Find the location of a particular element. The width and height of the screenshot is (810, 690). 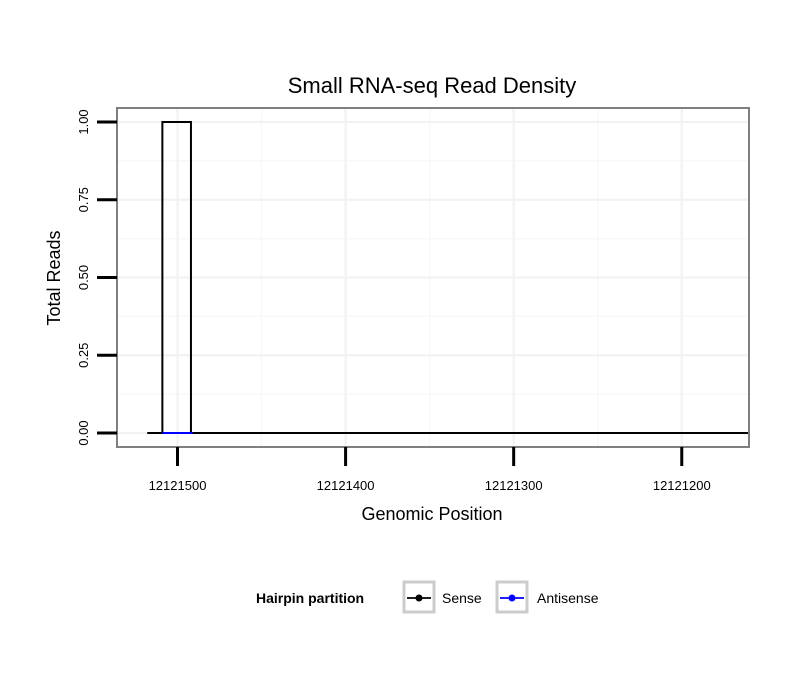

x-tick-label: 12121300 is located at coordinates (514, 485).